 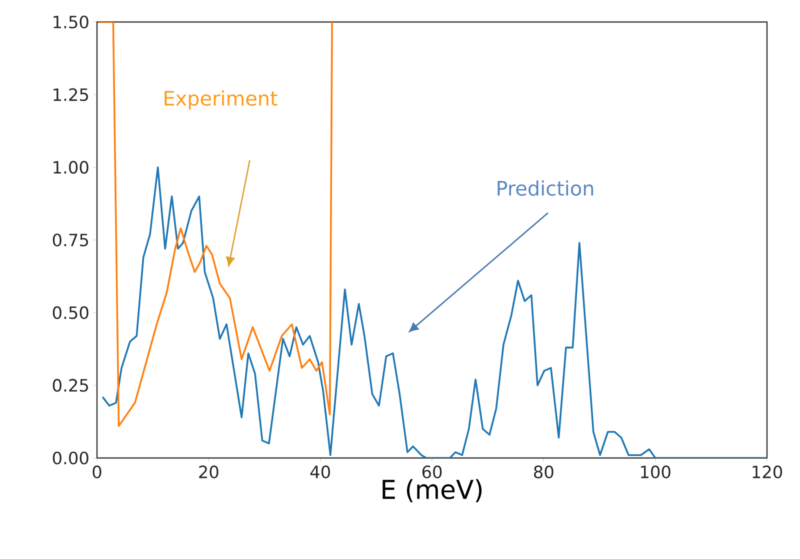 What do you see at coordinates (71, 22) in the screenshot?
I see `y-tick-label: 1.50` at bounding box center [71, 22].